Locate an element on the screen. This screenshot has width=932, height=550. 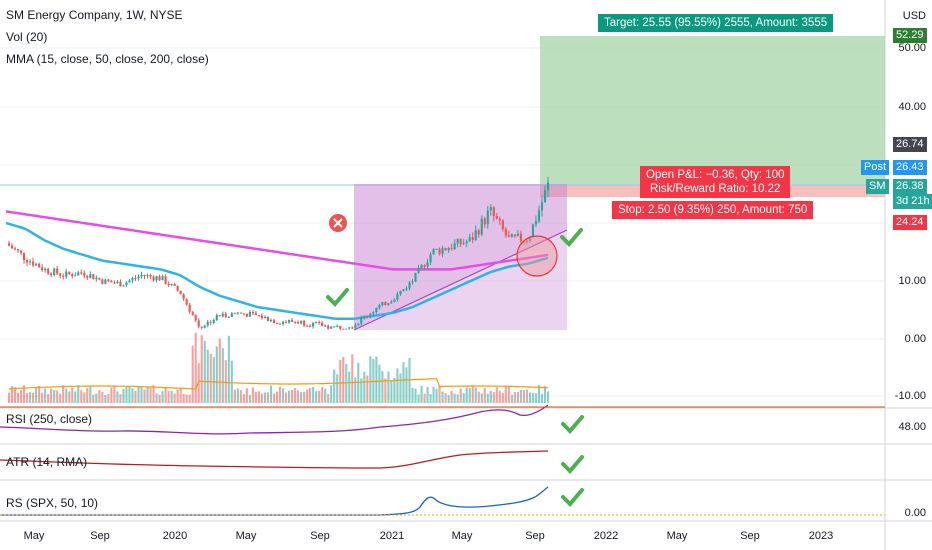
rsi-line is located at coordinates (274, 419).